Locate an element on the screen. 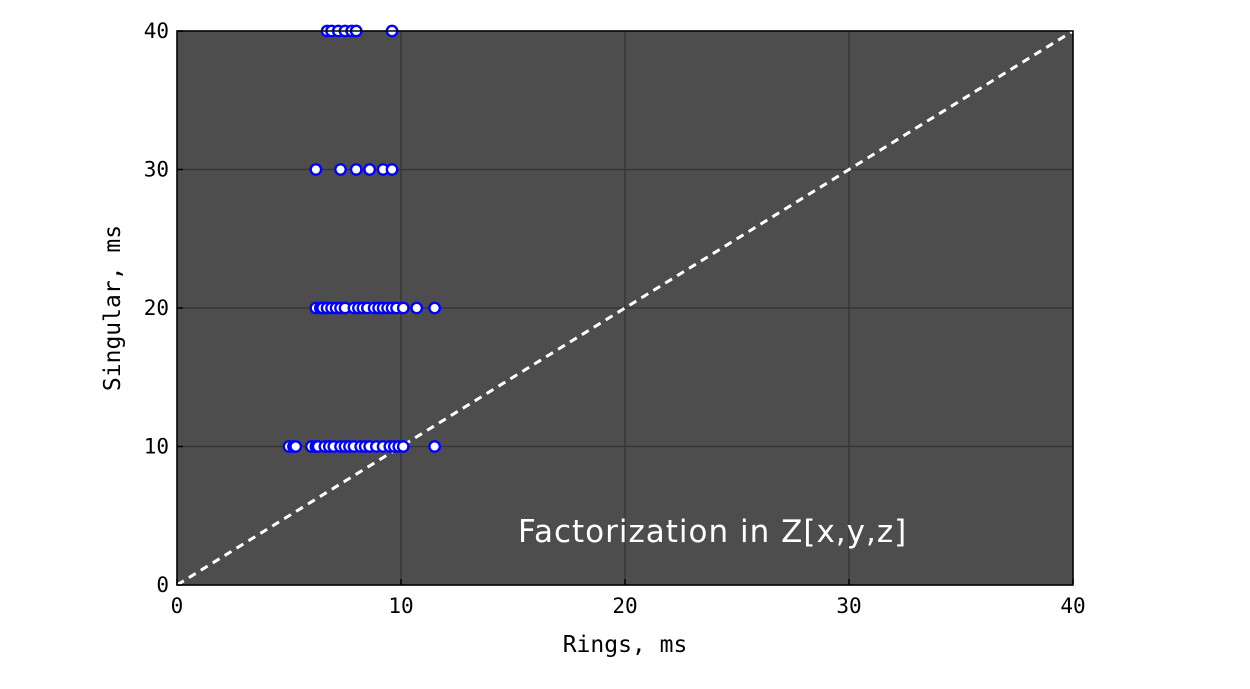 This screenshot has width=1250, height=689. y-tick-label-2: 20 is located at coordinates (156, 308).